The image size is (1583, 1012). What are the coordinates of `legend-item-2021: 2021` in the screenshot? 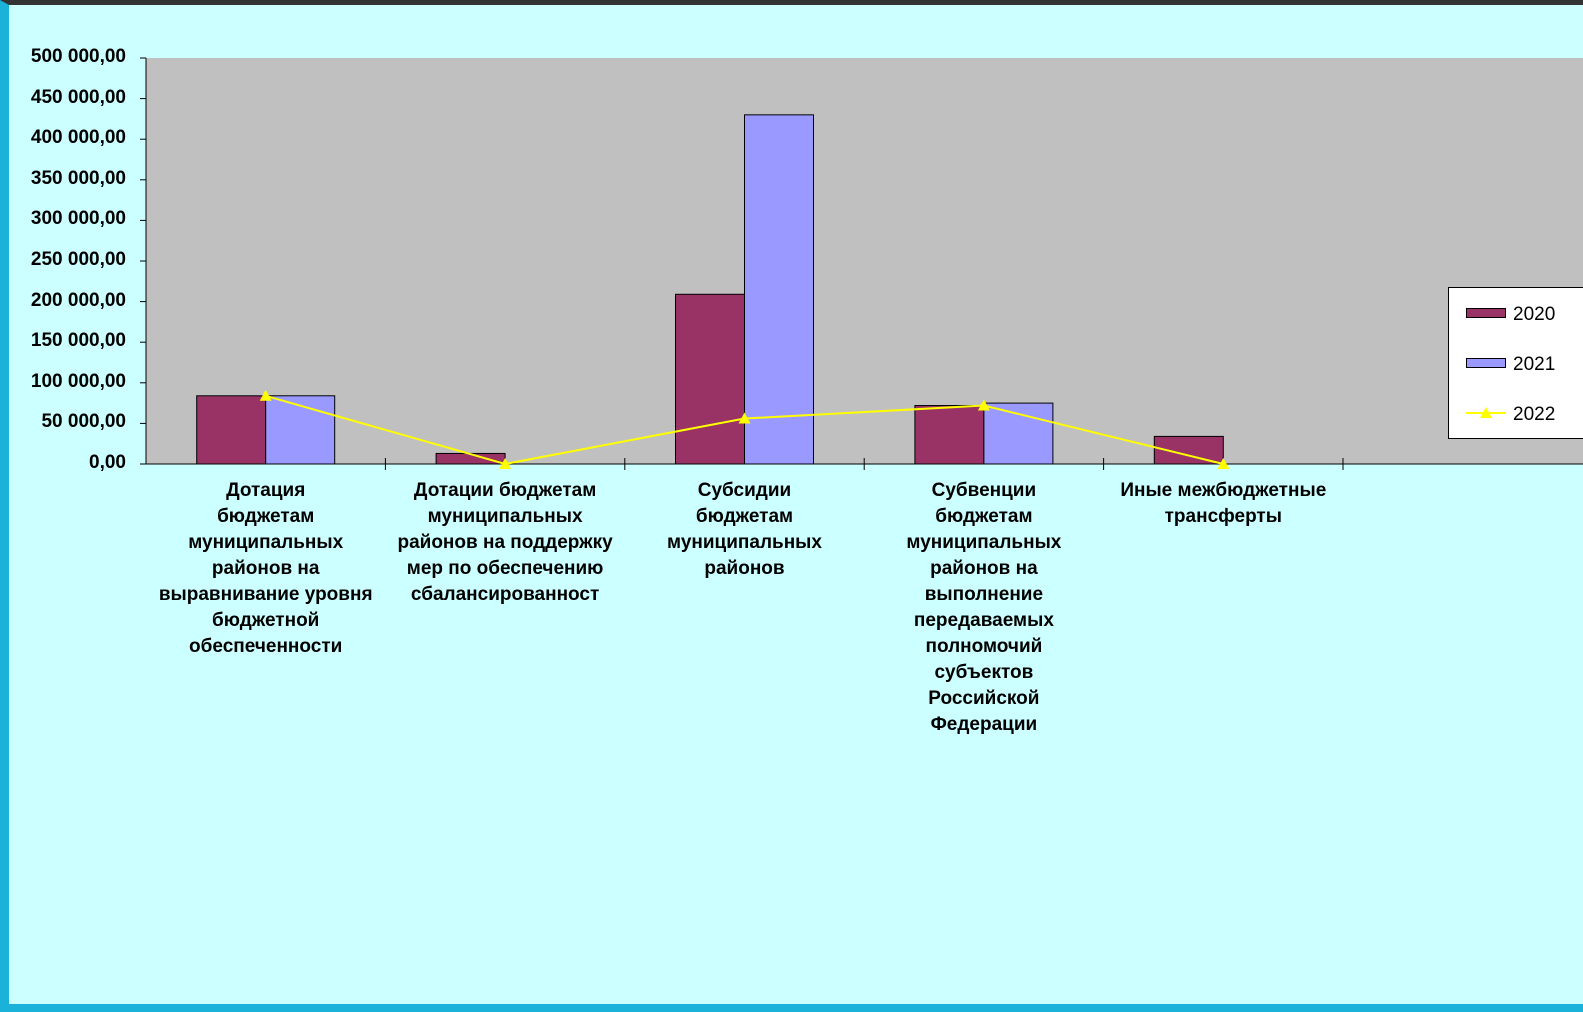 It's located at (1516, 364).